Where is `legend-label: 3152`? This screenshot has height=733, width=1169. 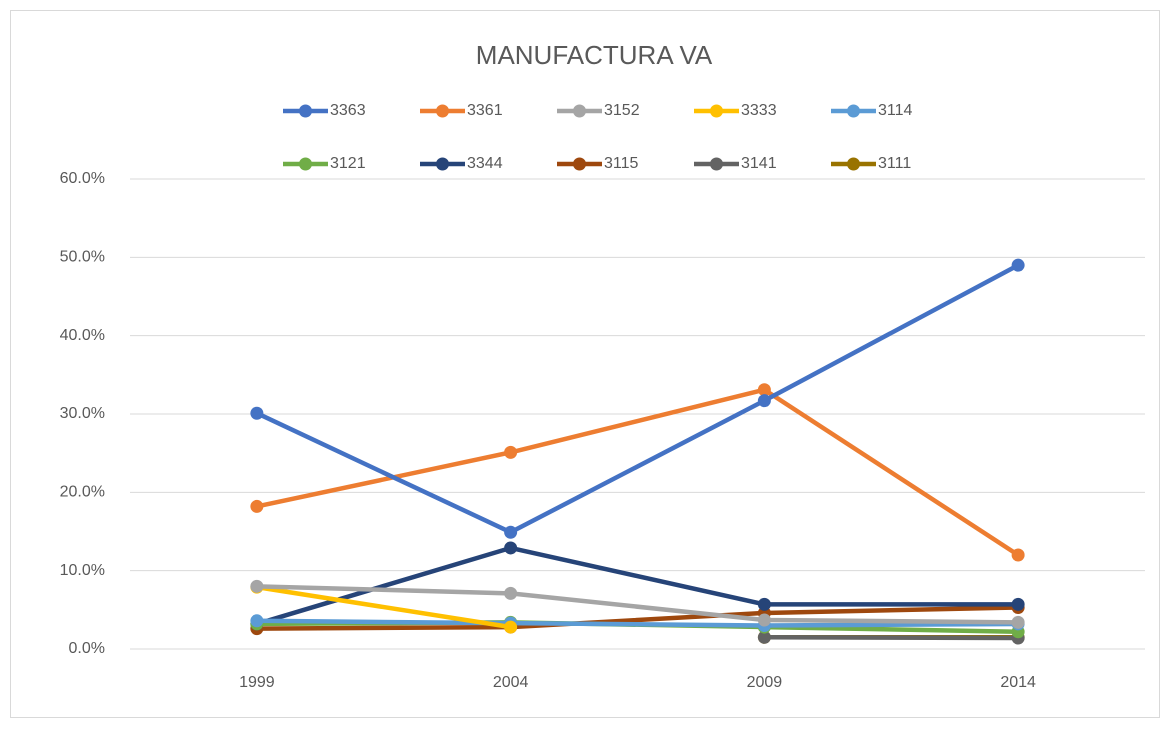 legend-label: 3152 is located at coordinates (622, 110).